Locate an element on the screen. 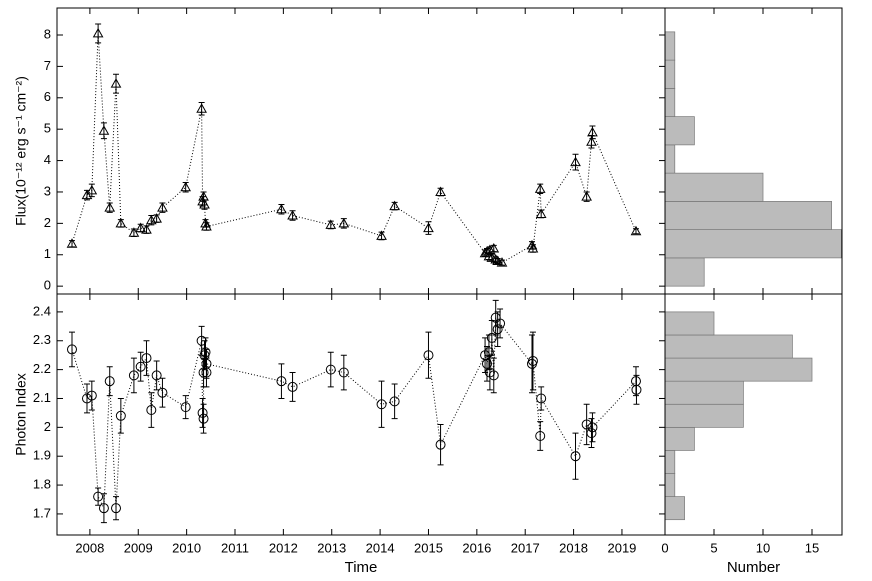  x-tick-label: 2017 is located at coordinates (525, 547).